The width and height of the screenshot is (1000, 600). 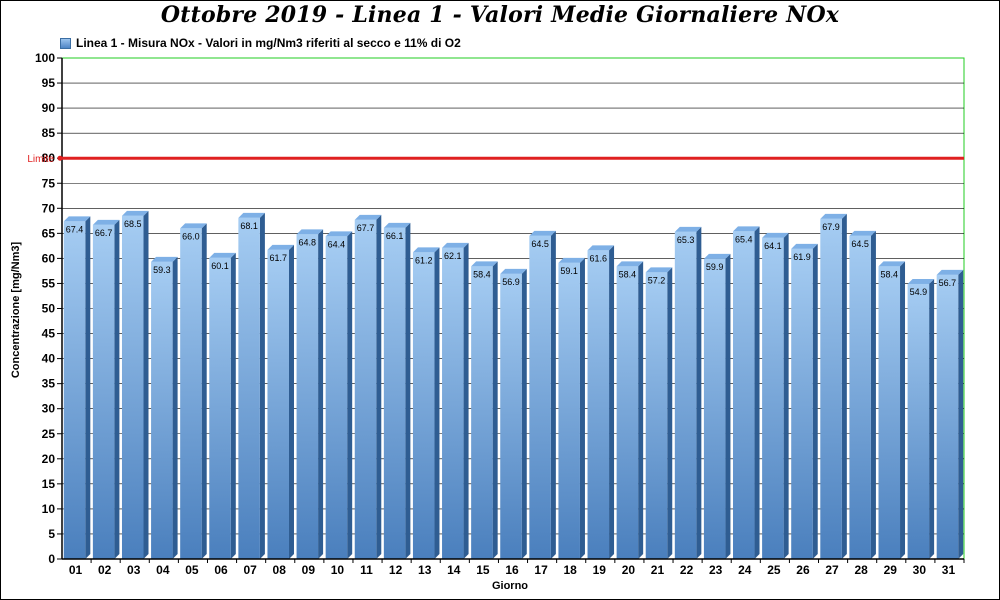 What do you see at coordinates (715, 267) in the screenshot?
I see `data-label: 59.9` at bounding box center [715, 267].